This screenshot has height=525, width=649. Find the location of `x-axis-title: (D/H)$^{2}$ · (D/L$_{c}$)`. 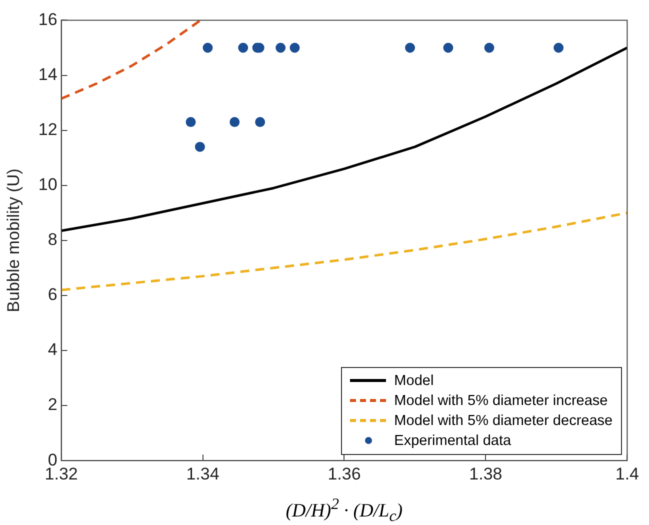

x-axis-title: (D/H)$^{2}$ · (D/L$_{c}$) is located at coordinates (344, 510).